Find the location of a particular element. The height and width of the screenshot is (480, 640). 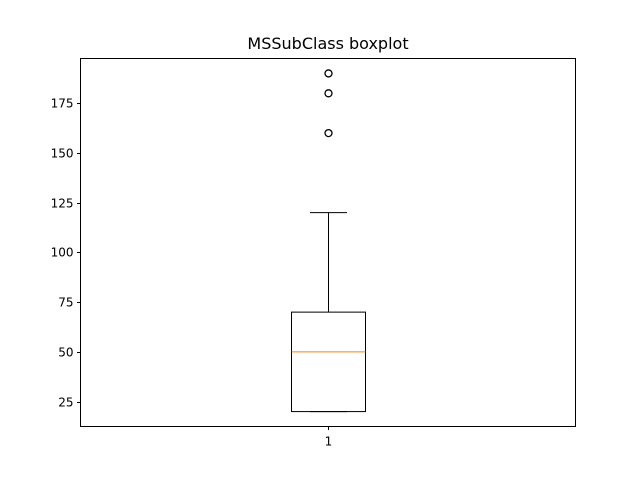

box-iqr is located at coordinates (328, 362).